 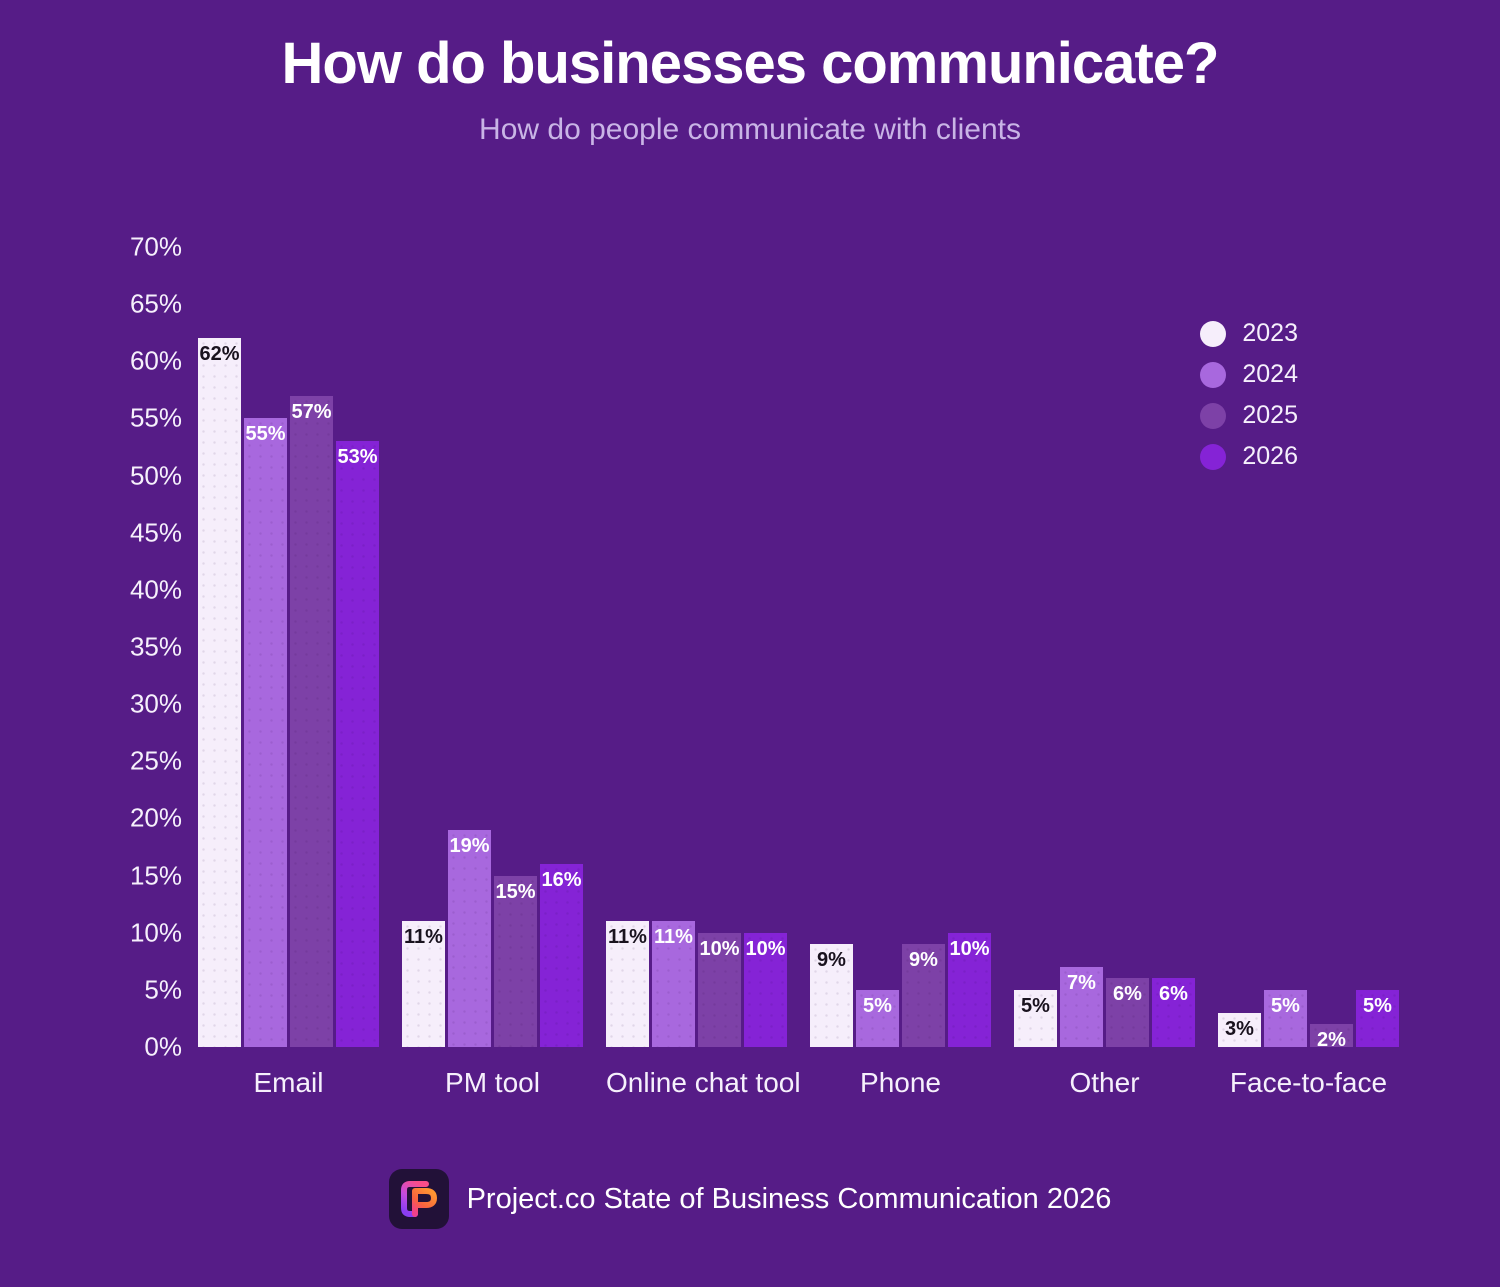 What do you see at coordinates (561, 880) in the screenshot?
I see `bar-value-label: 16%` at bounding box center [561, 880].